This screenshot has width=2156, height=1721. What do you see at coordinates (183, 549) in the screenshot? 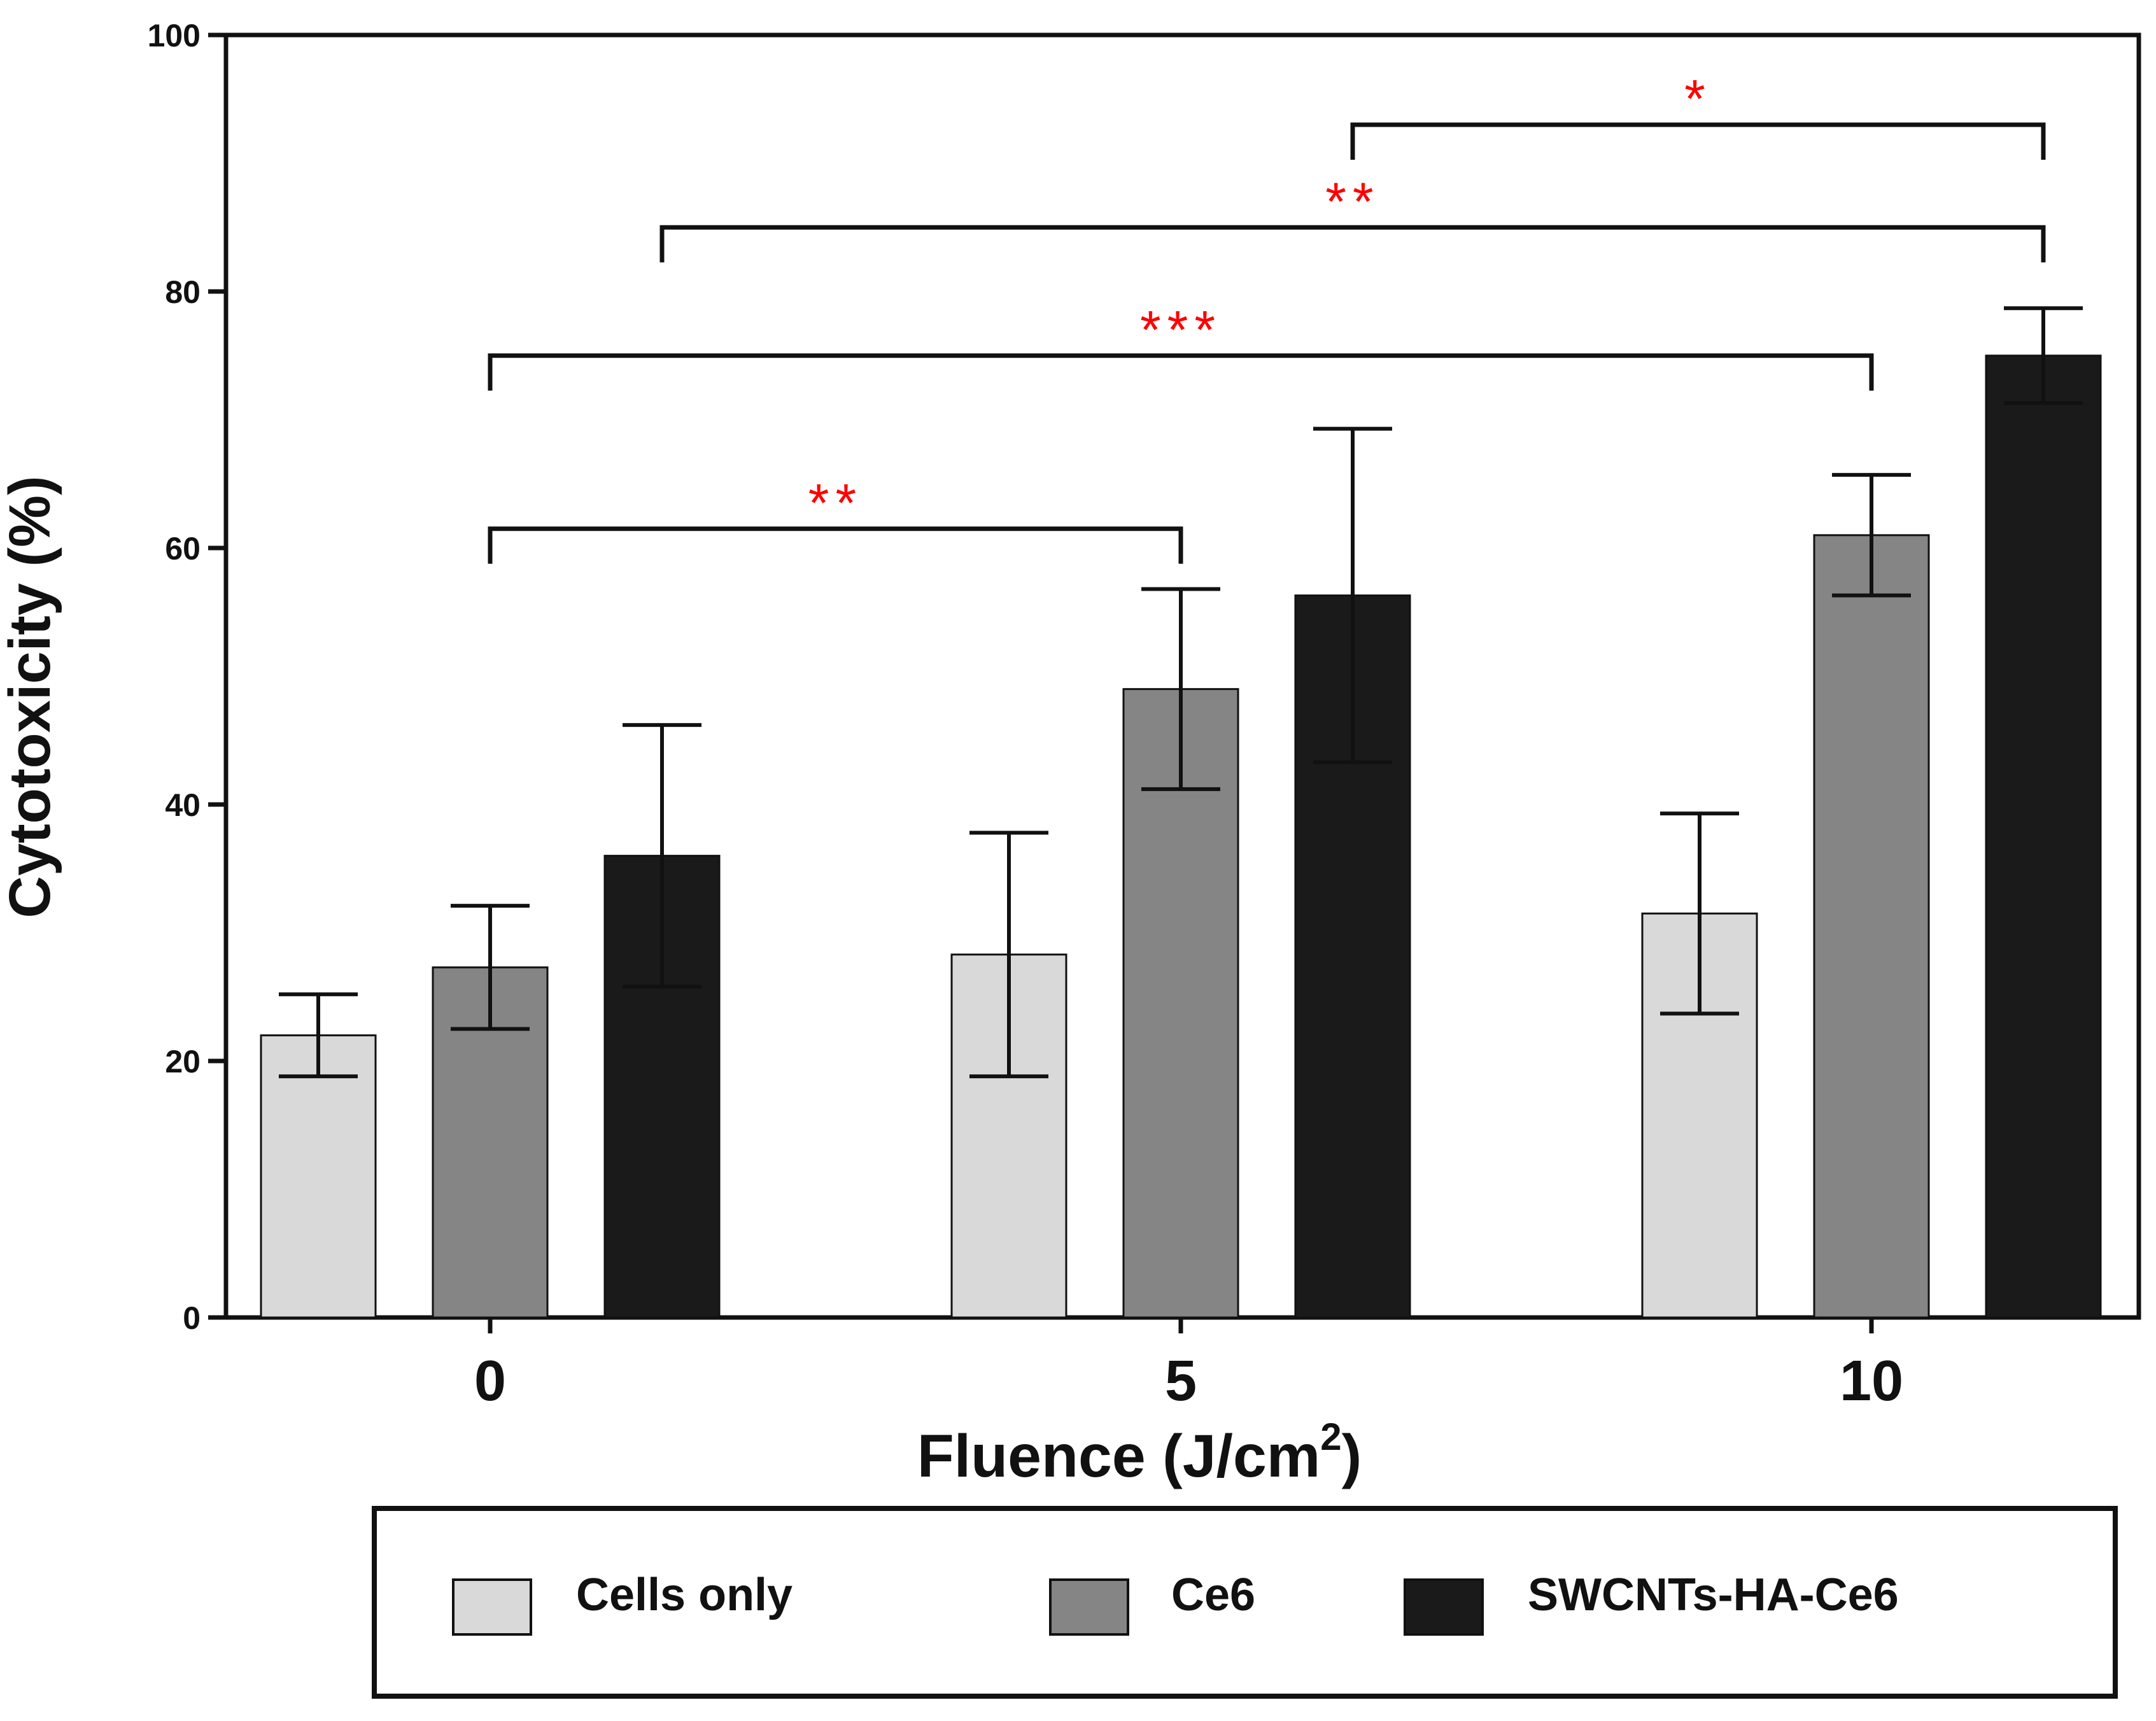
I see `y-tick-label: 60` at bounding box center [183, 549].